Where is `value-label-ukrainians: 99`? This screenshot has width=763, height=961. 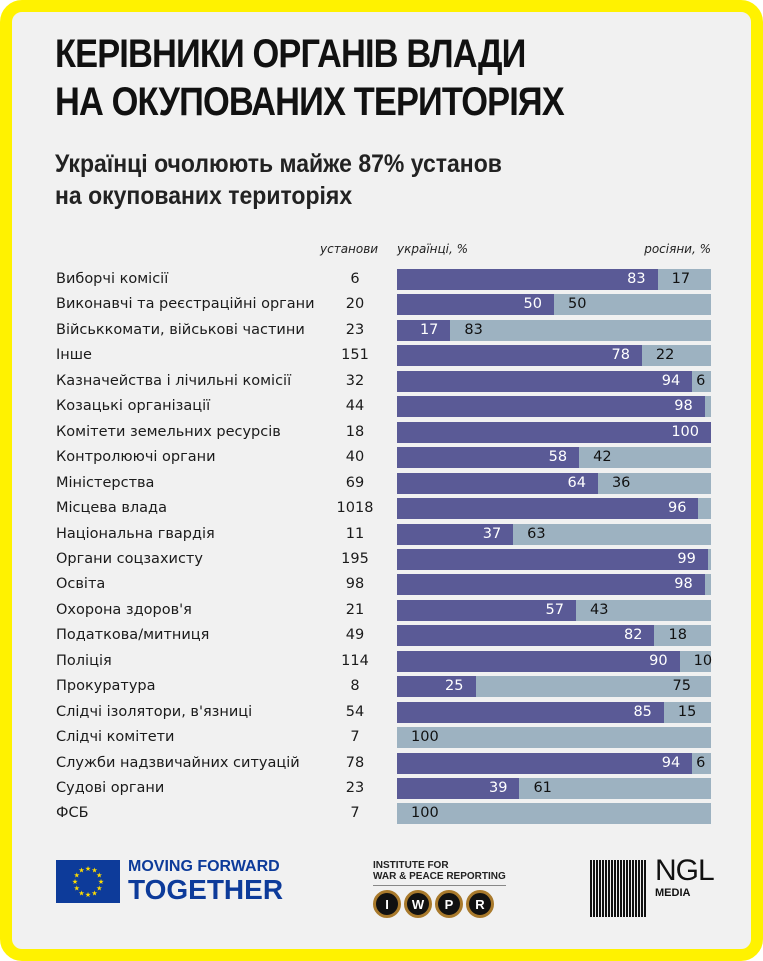
value-label-ukrainians: 99 is located at coordinates (686, 558).